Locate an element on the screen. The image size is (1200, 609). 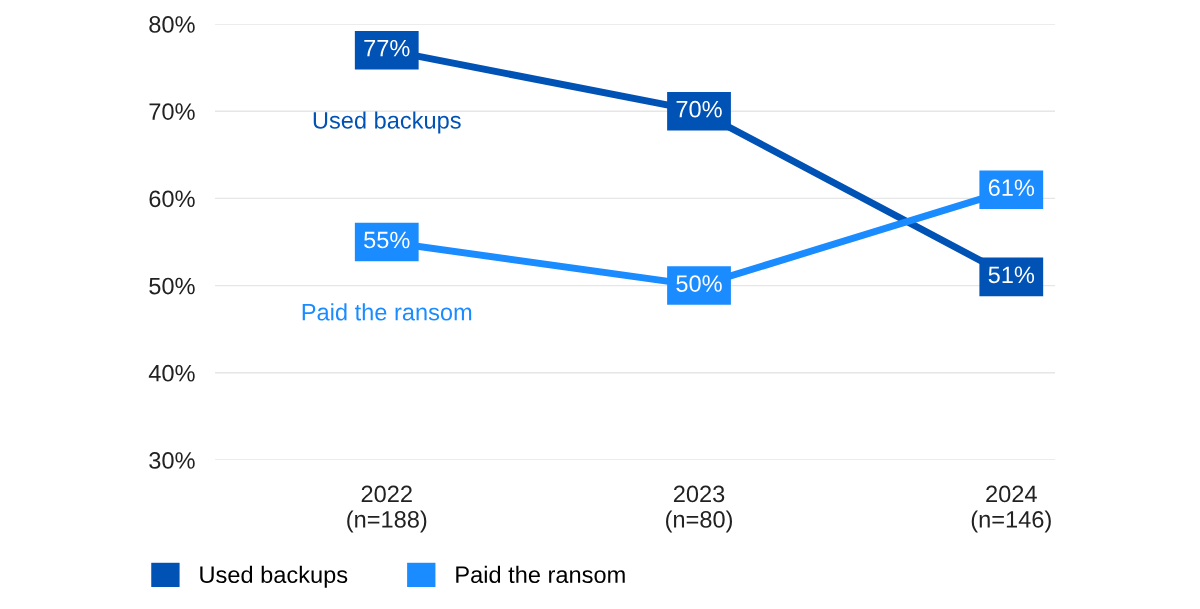
y-tick-label: 30% is located at coordinates (172, 460).